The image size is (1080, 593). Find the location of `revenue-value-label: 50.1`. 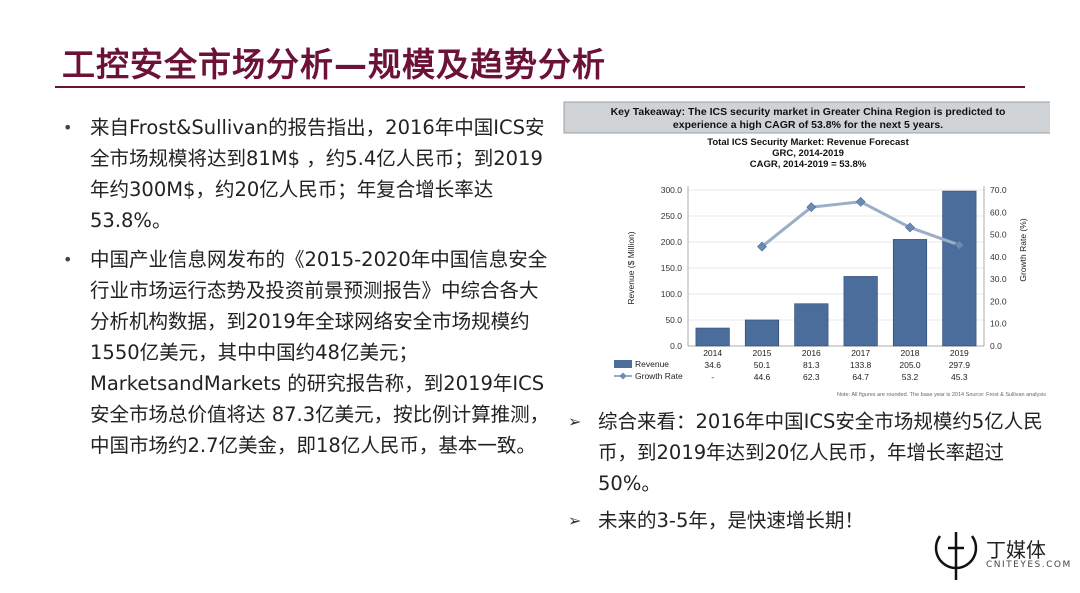

revenue-value-label: 50.1 is located at coordinates (762, 365).